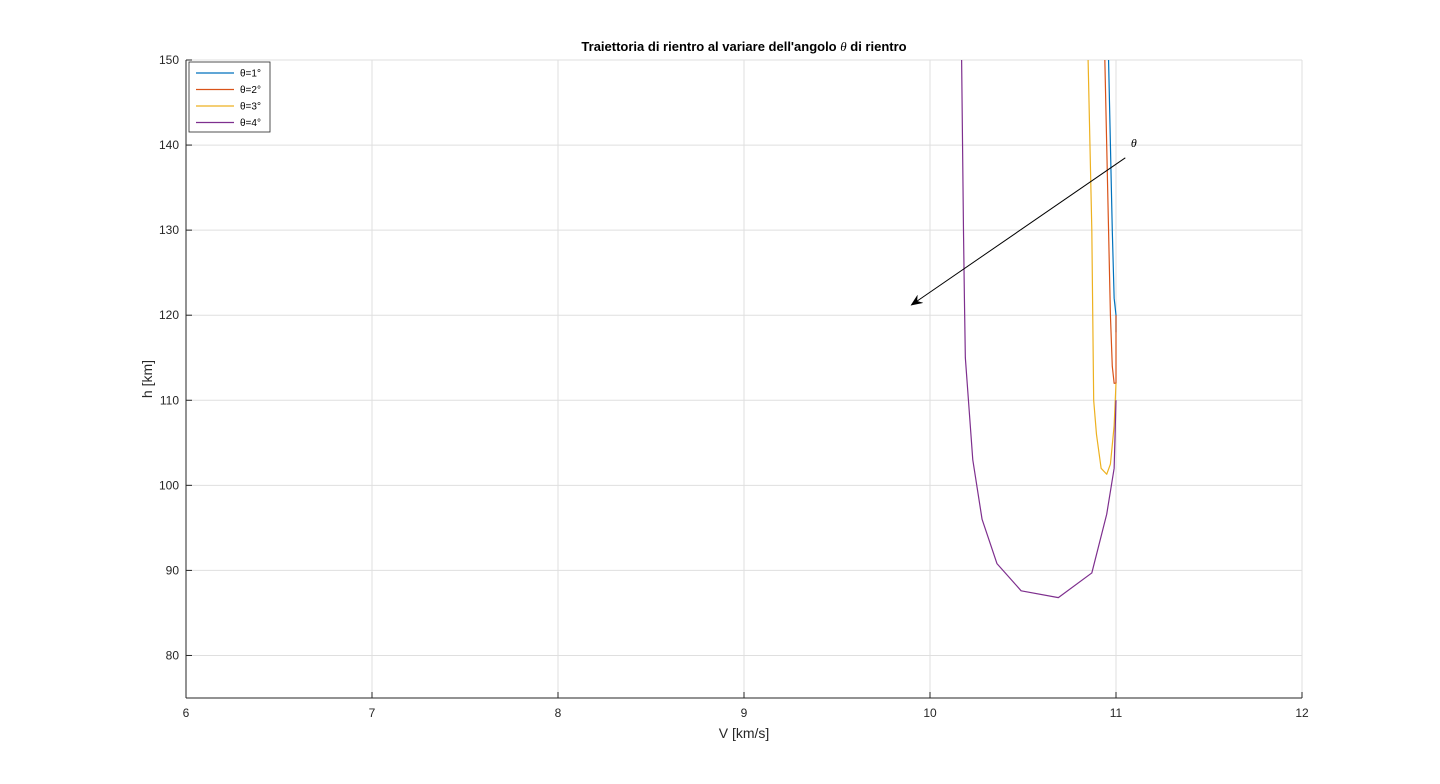  What do you see at coordinates (930, 713) in the screenshot?
I see `x-tick-label: 10` at bounding box center [930, 713].